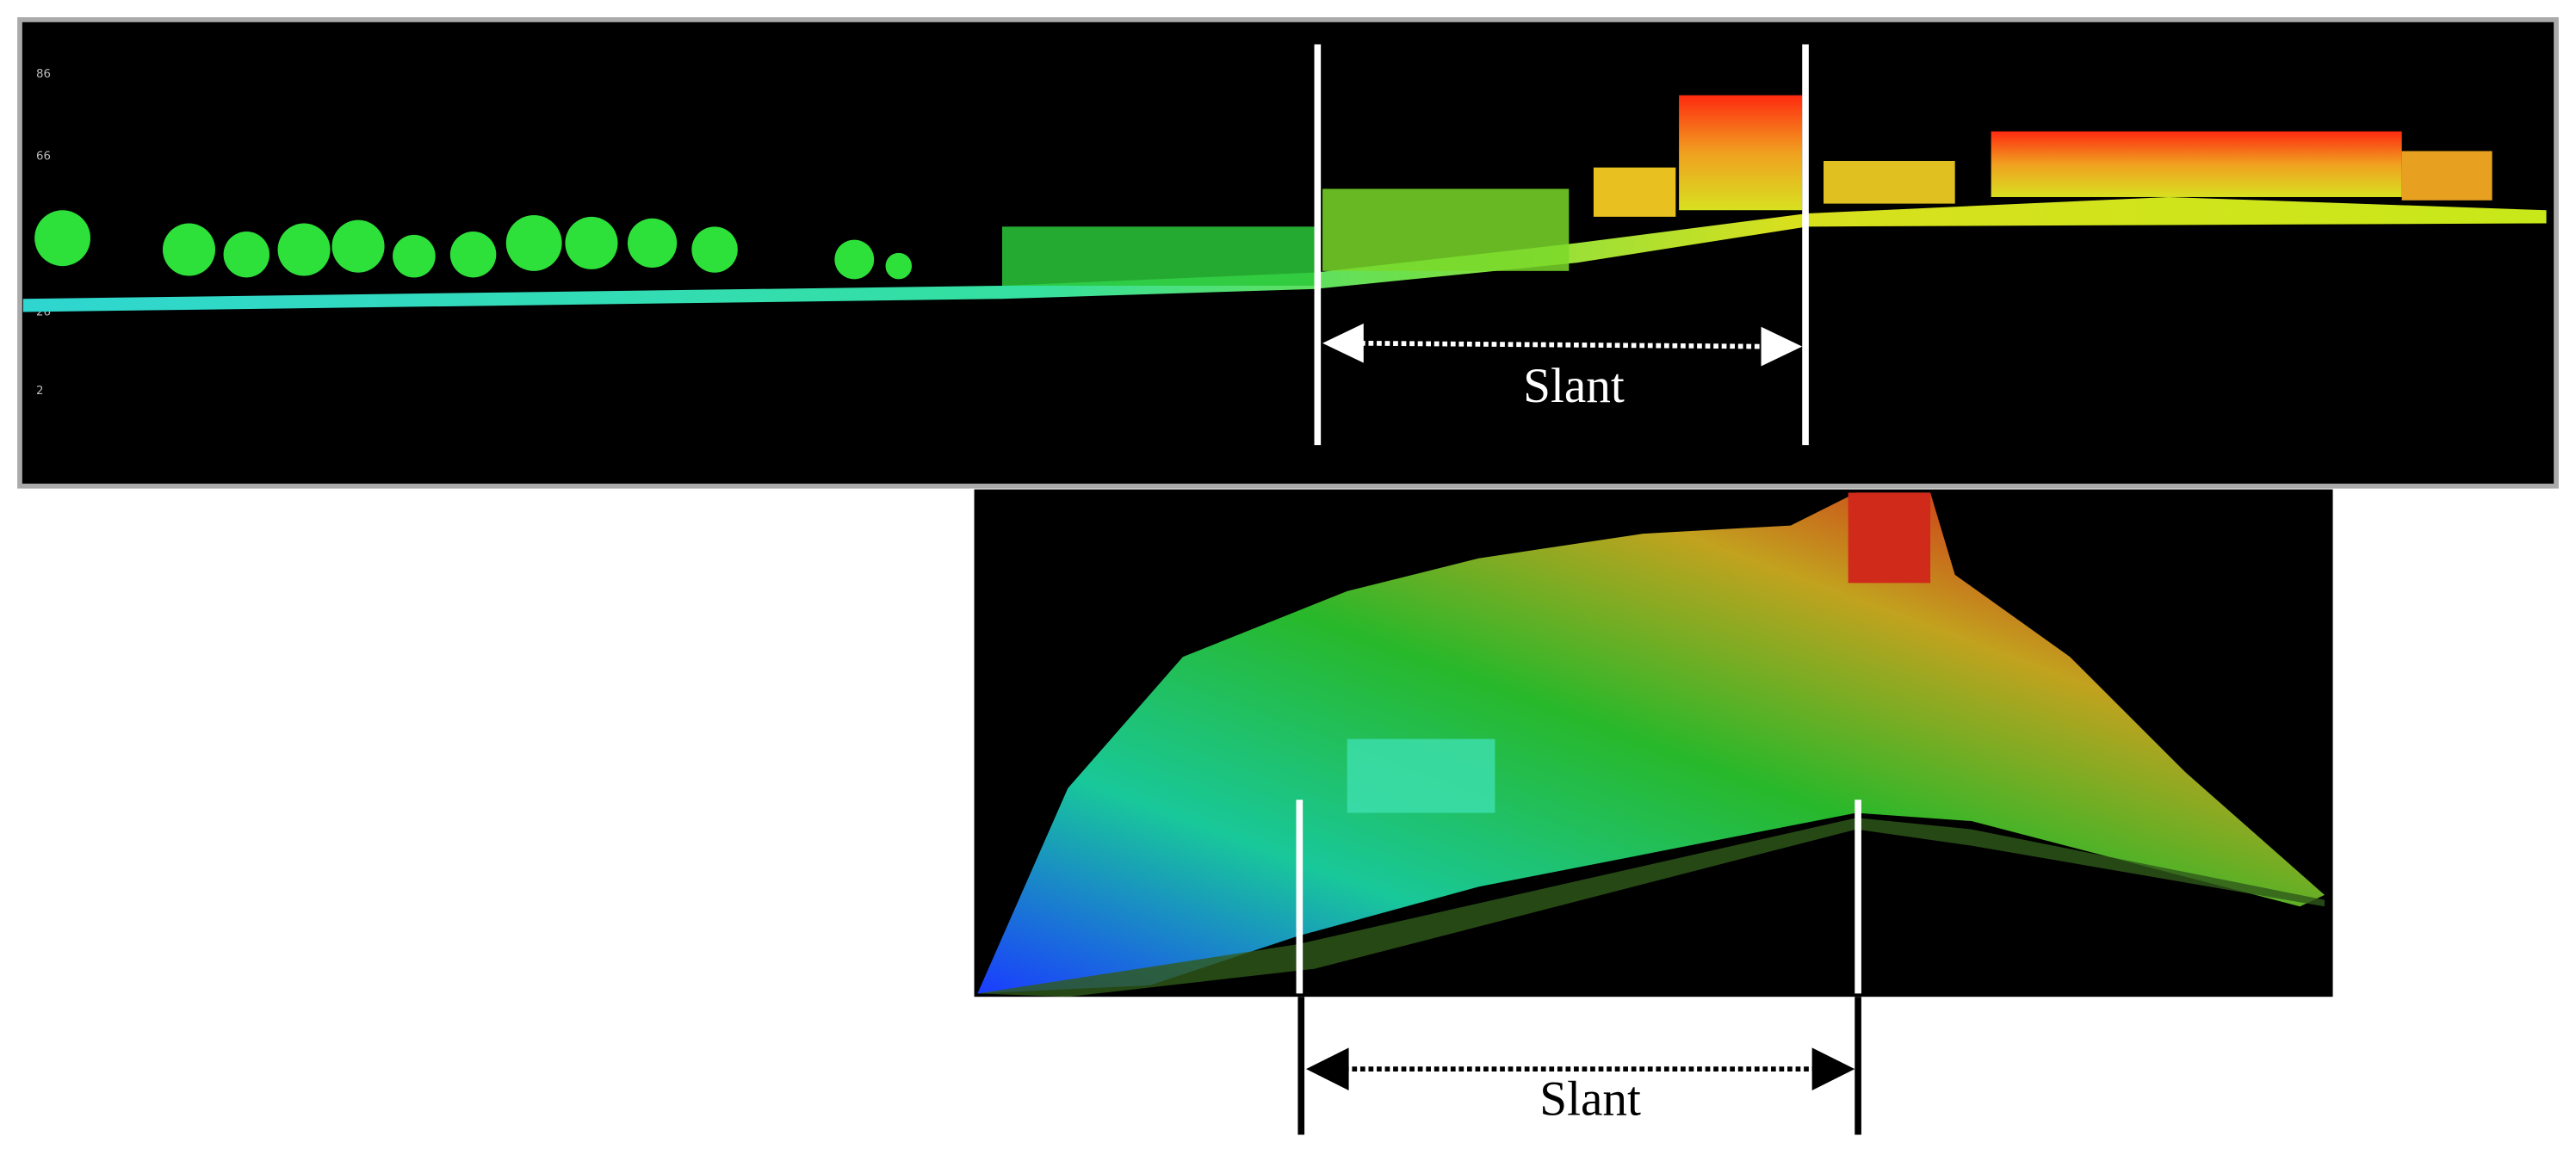 The height and width of the screenshot is (1161, 2576). What do you see at coordinates (473, 245) in the screenshot?
I see `trees` at bounding box center [473, 245].